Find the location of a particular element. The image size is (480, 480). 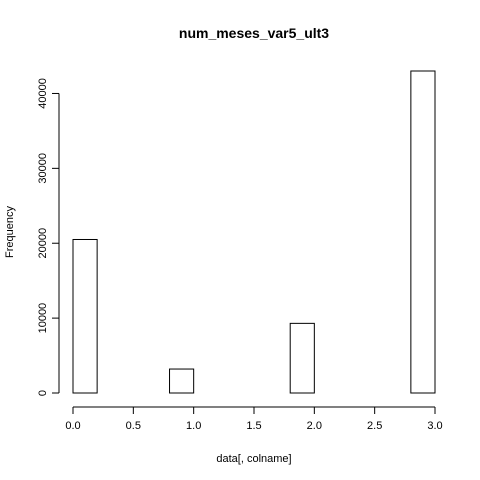

x-tick-label-4: 2.0 is located at coordinates (314, 426).